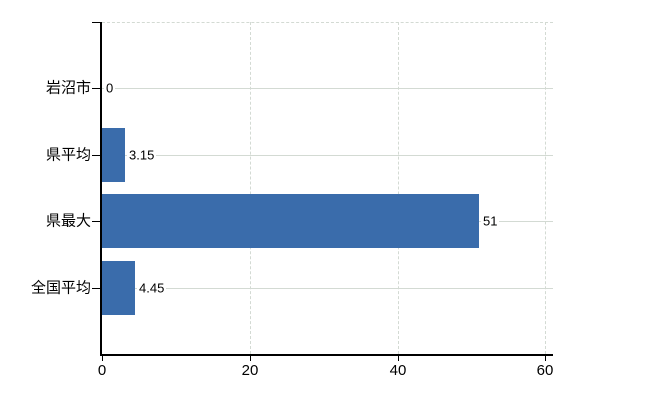 The image size is (650, 400). What do you see at coordinates (102, 370) in the screenshot?
I see `x-tick-label: 0` at bounding box center [102, 370].